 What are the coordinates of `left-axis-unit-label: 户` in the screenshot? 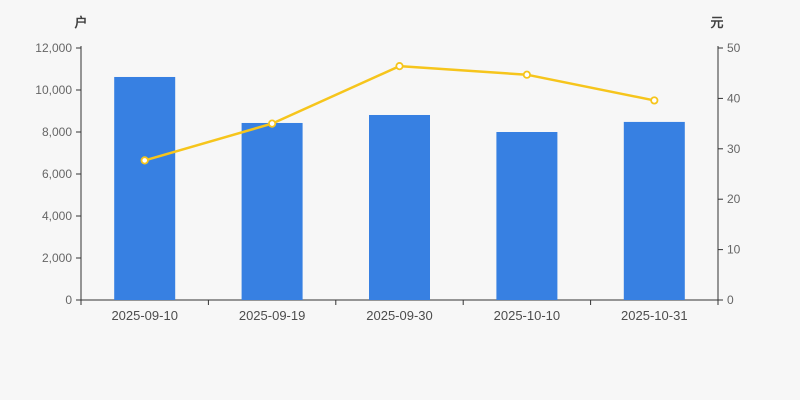 It's located at (80, 22).